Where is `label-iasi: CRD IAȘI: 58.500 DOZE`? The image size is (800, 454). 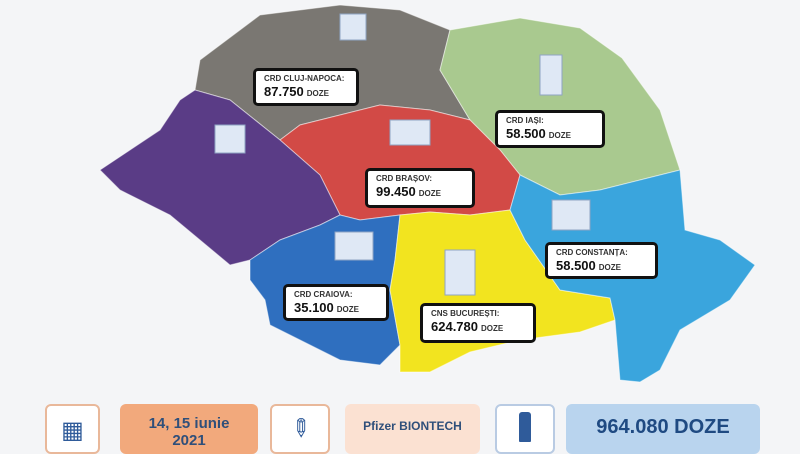
label-iasi: CRD IAȘI: 58.500 DOZE is located at coordinates (550, 129).